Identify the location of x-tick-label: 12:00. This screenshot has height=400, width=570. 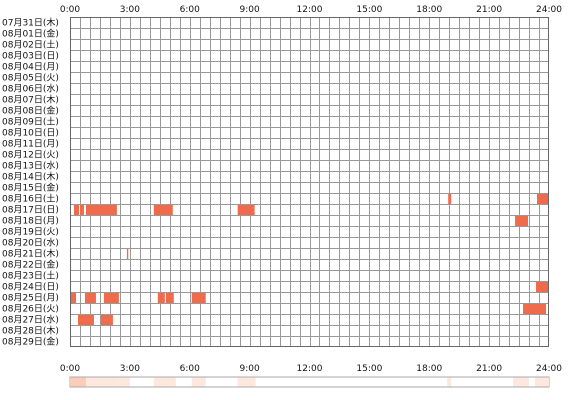
(310, 10).